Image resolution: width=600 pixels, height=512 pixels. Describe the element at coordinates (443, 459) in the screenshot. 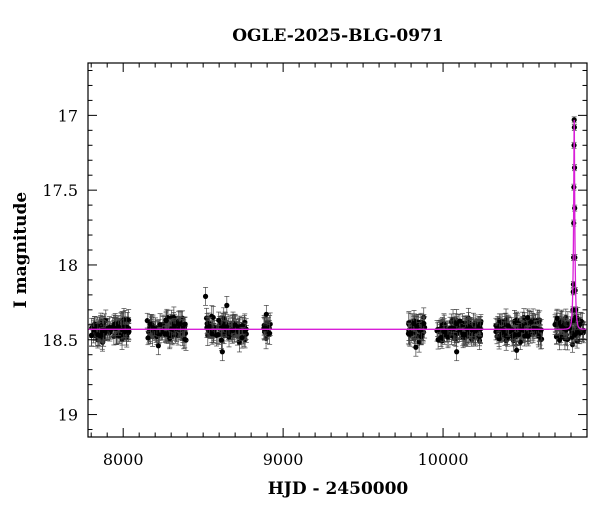

I see `x-tick-label: 10000` at that location.